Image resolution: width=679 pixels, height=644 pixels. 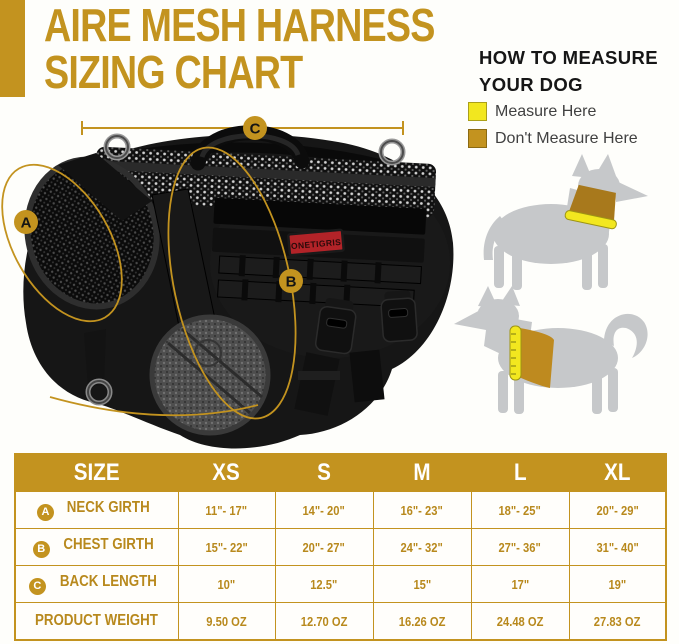 What do you see at coordinates (566, 138) in the screenshot?
I see `legend-label: Don't Measure Here` at bounding box center [566, 138].